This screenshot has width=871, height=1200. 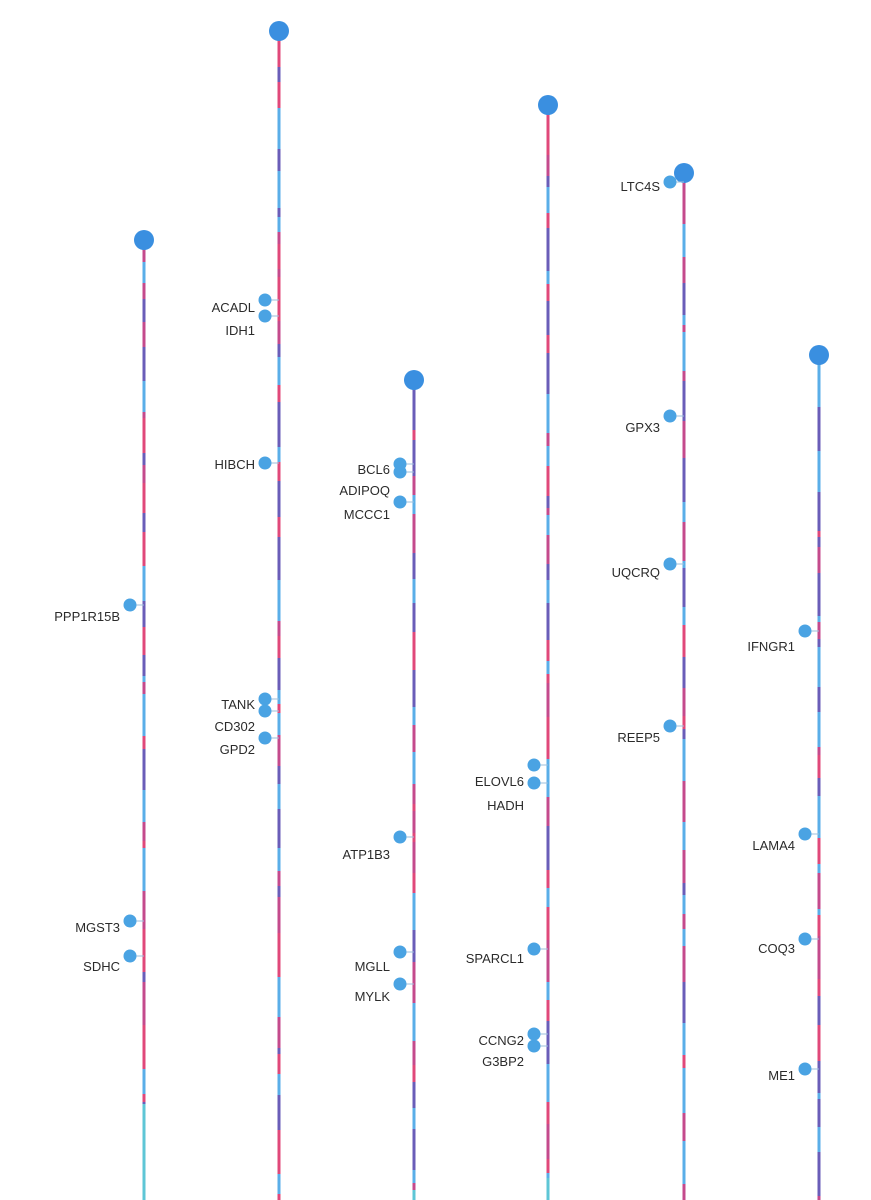 I want to click on gene-marker: ADIPOQ, so click(x=376, y=482).